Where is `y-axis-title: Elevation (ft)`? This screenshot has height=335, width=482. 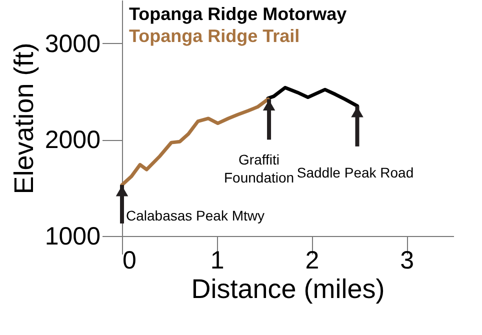
y-axis-title: Elevation (ft) is located at coordinates (23, 118).